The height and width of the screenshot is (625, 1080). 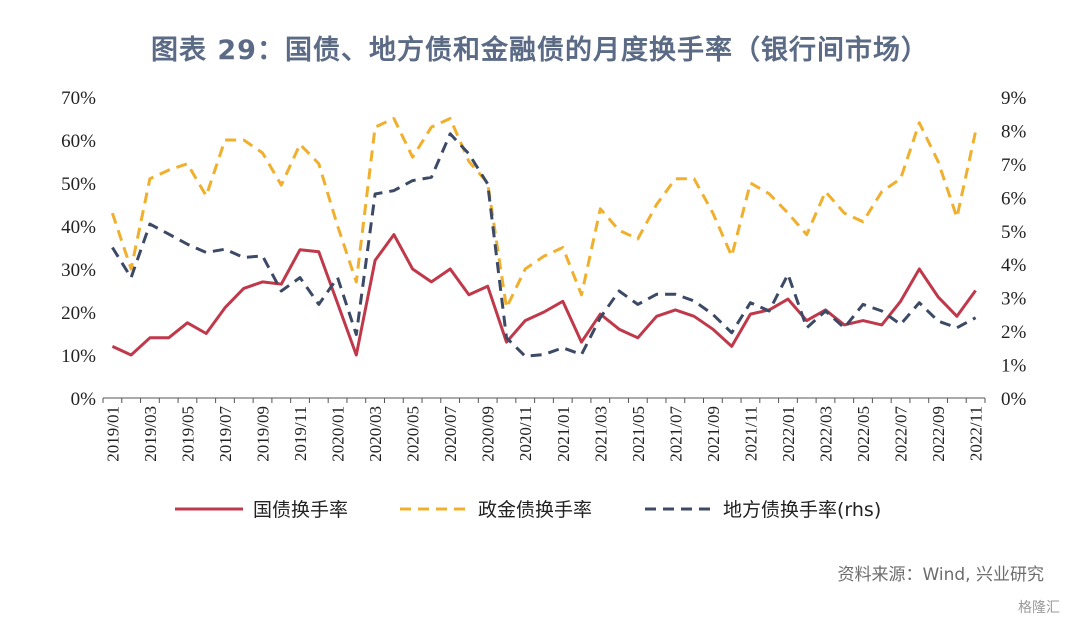 I want to click on x-tick-label: 2019/01, so click(x=112, y=434).